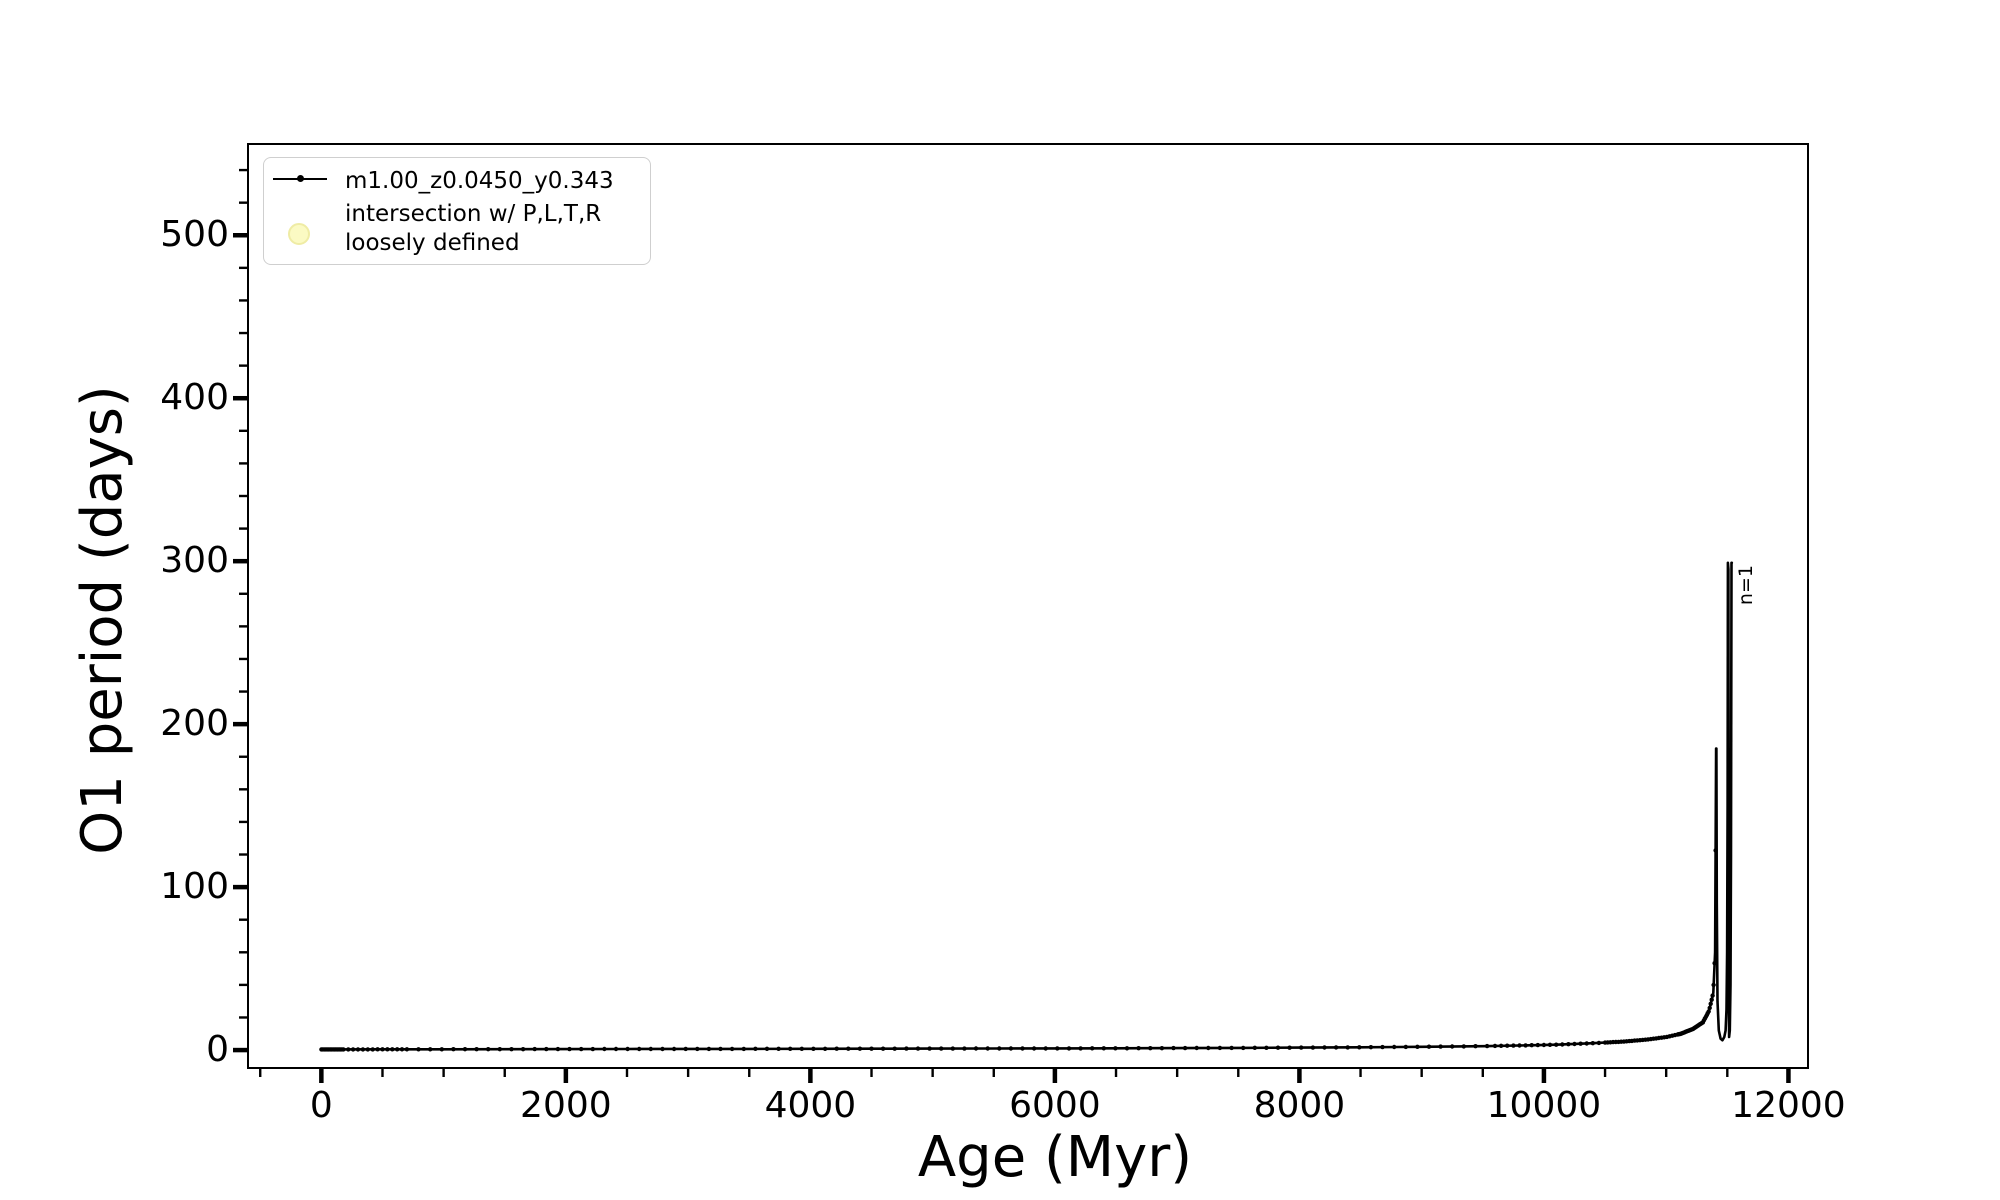  I want to click on y-axis-label: O1 period (days), so click(102, 620).